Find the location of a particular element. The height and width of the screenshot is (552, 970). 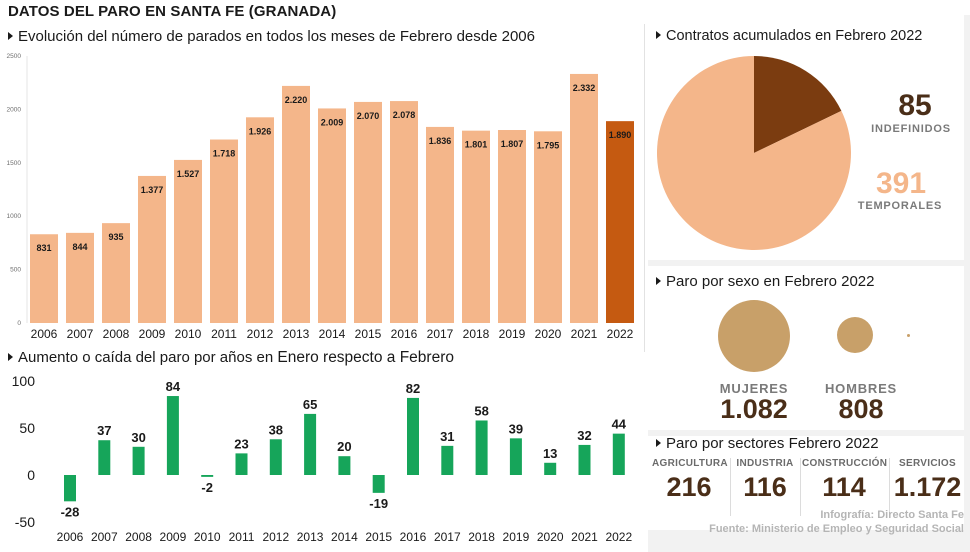

x-tick-label: 2013 is located at coordinates (296, 334).